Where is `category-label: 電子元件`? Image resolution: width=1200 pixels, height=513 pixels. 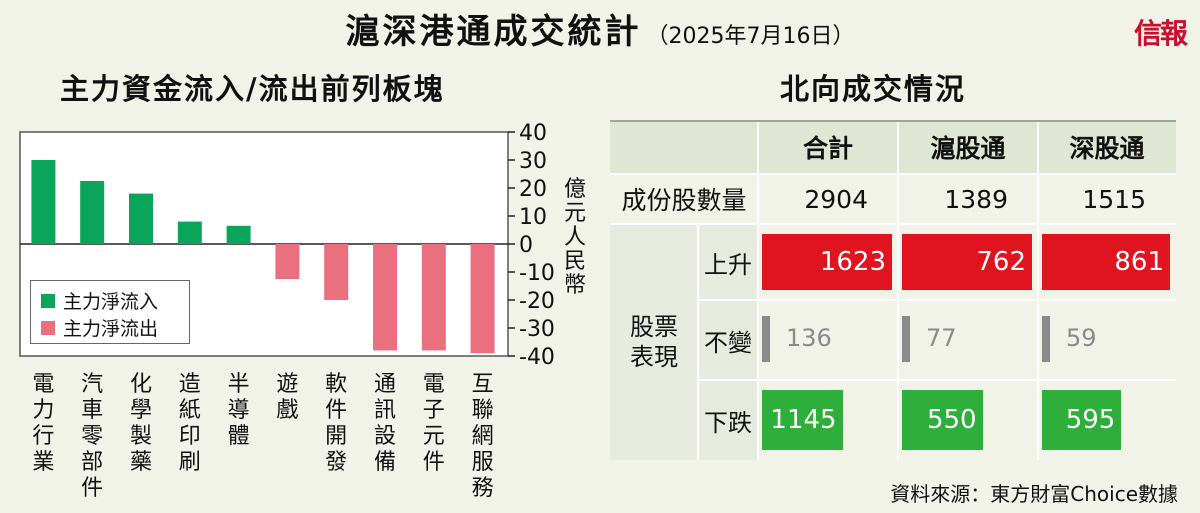
category-label: 電子元件 is located at coordinates (433, 423).